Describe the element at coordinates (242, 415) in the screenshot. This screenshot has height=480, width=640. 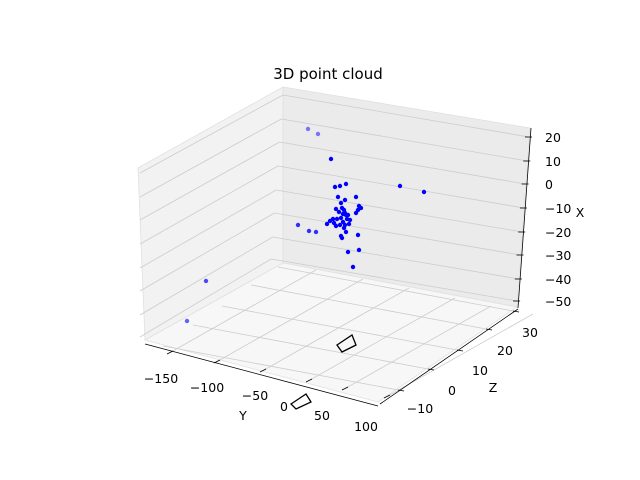
I see `y-axis-label: Y` at that location.